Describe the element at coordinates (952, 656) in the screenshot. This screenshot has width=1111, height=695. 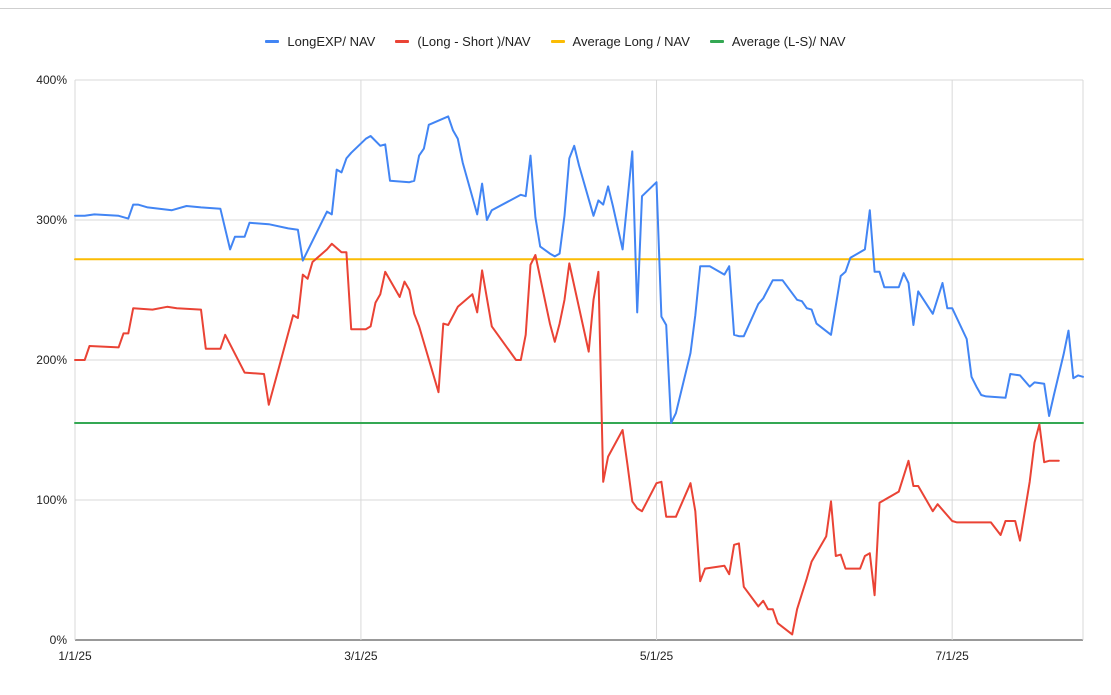
I see `x-tick-label: 7/1/25` at that location.